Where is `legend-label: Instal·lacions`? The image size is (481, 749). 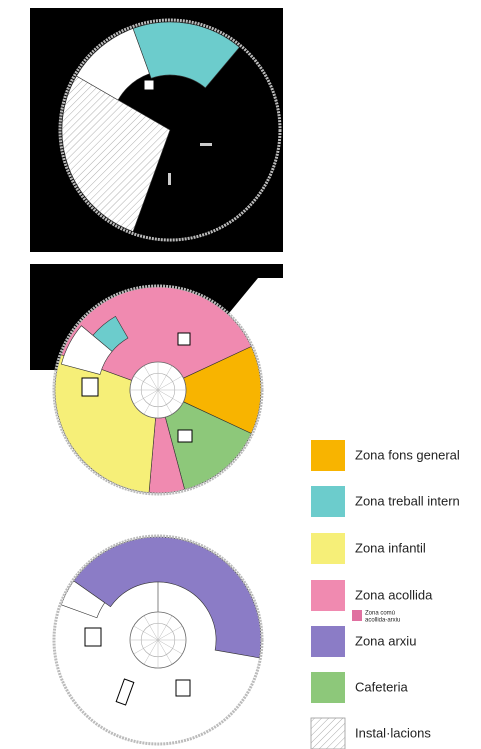 legend-label: Instal·lacions is located at coordinates (393, 732).